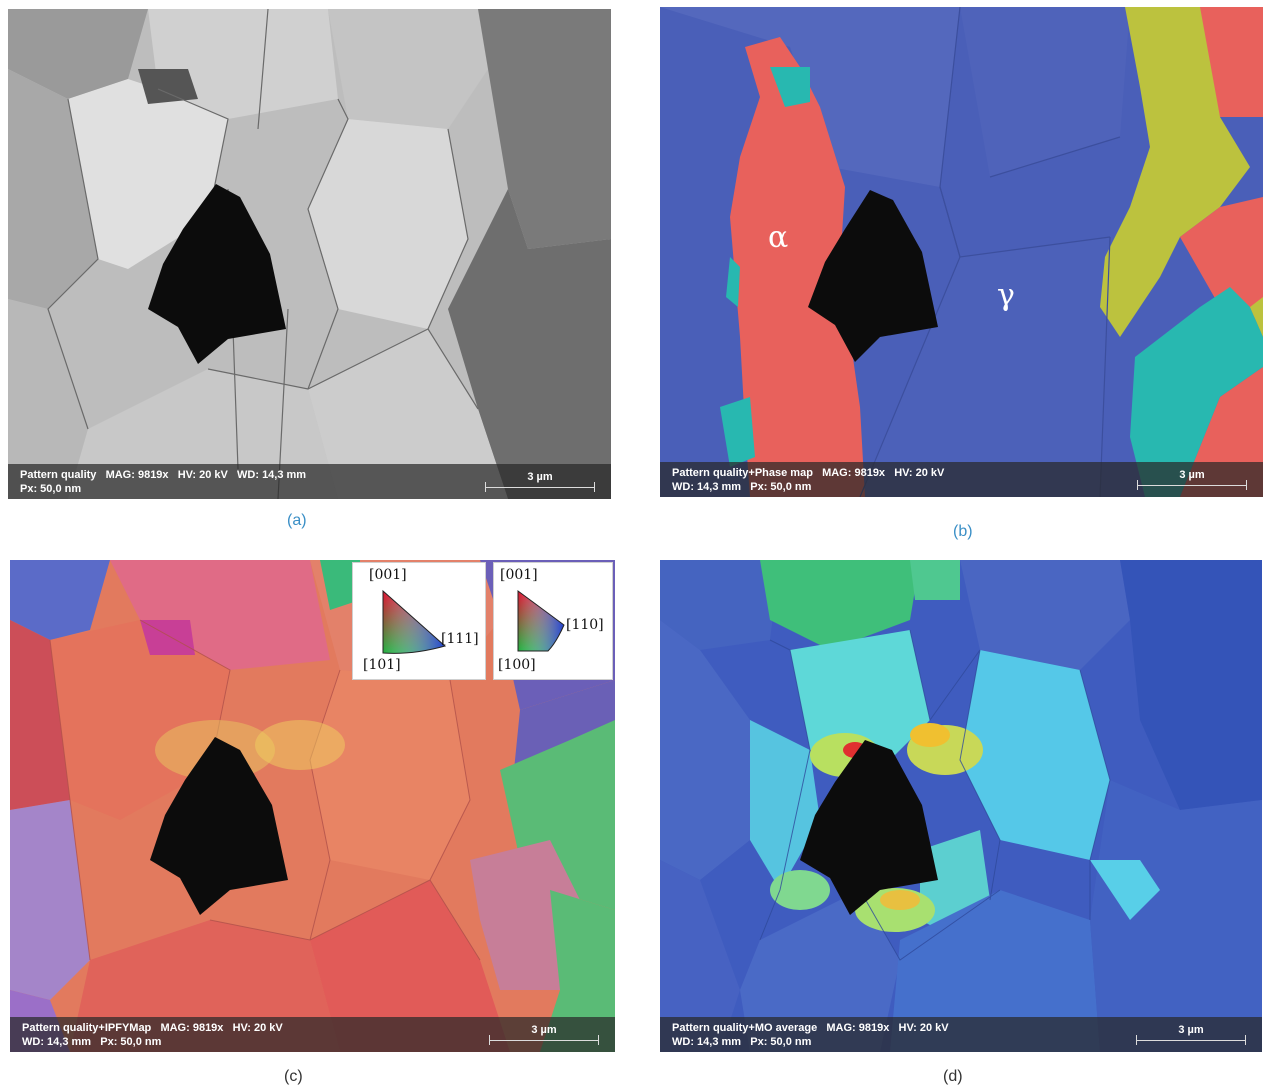 The width and height of the screenshot is (1263, 1092). I want to click on legend-fcc-top: [001], so click(388, 575).